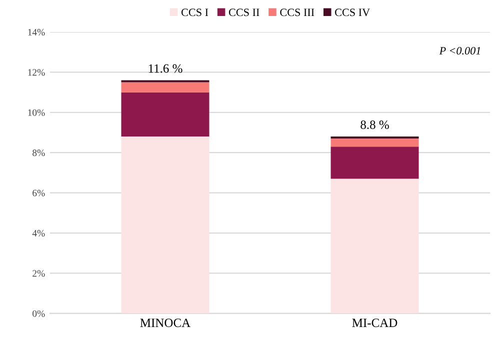 The width and height of the screenshot is (500, 337). What do you see at coordinates (297, 12) in the screenshot?
I see `legend-label: CCS III` at bounding box center [297, 12].